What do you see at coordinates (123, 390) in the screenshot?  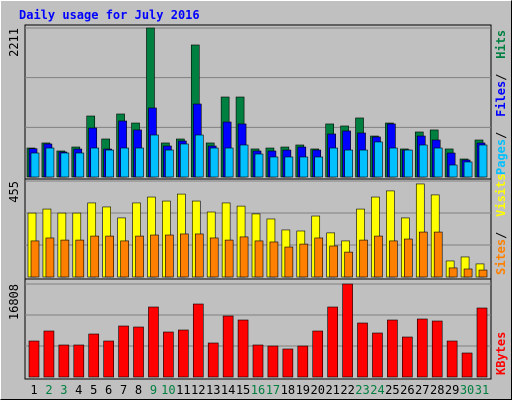 I see `x-tick-label: 7` at bounding box center [123, 390].